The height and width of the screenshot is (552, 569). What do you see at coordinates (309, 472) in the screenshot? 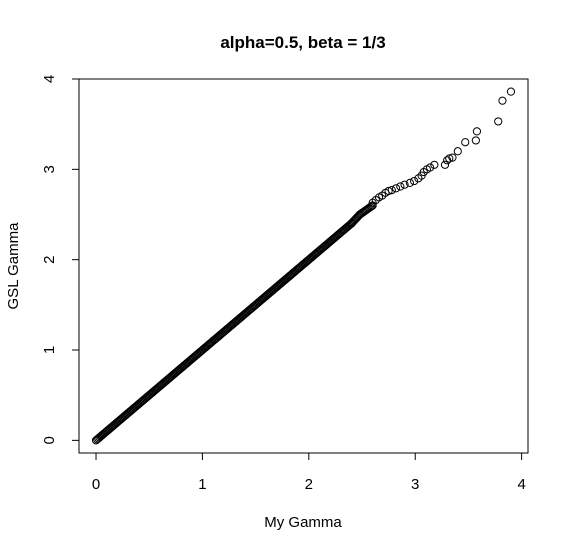
I see `x-axis: 0 1 2 3 4` at bounding box center [309, 472].